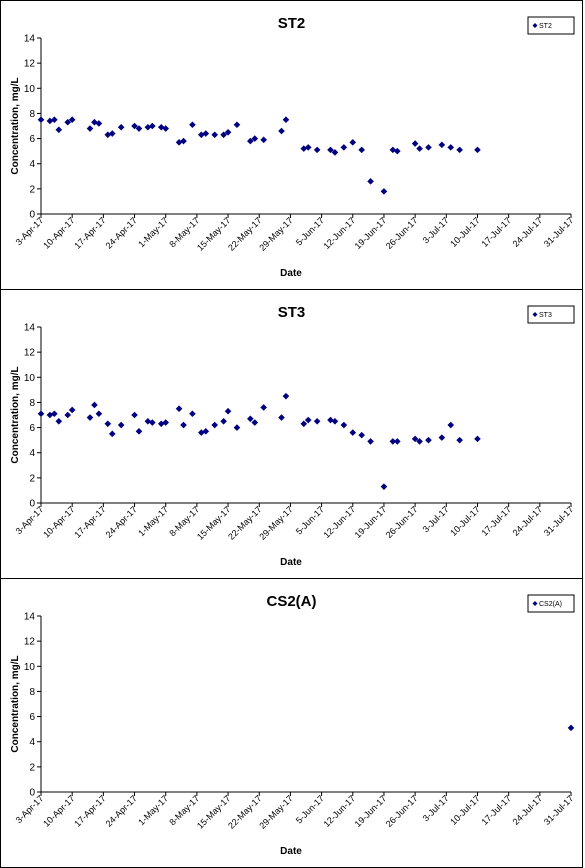  Describe the element at coordinates (121, 232) in the screenshot. I see `x-tick-label: 24-Apr-17` at that location.